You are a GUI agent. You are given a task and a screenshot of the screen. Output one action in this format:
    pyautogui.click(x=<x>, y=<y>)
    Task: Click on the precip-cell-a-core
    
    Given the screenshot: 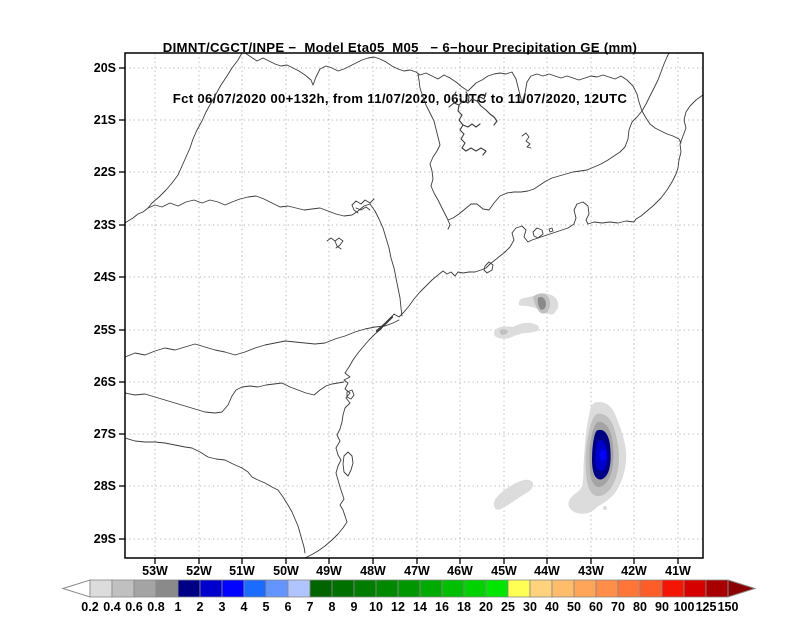 What is the action you would take?
    pyautogui.click(x=541, y=303)
    